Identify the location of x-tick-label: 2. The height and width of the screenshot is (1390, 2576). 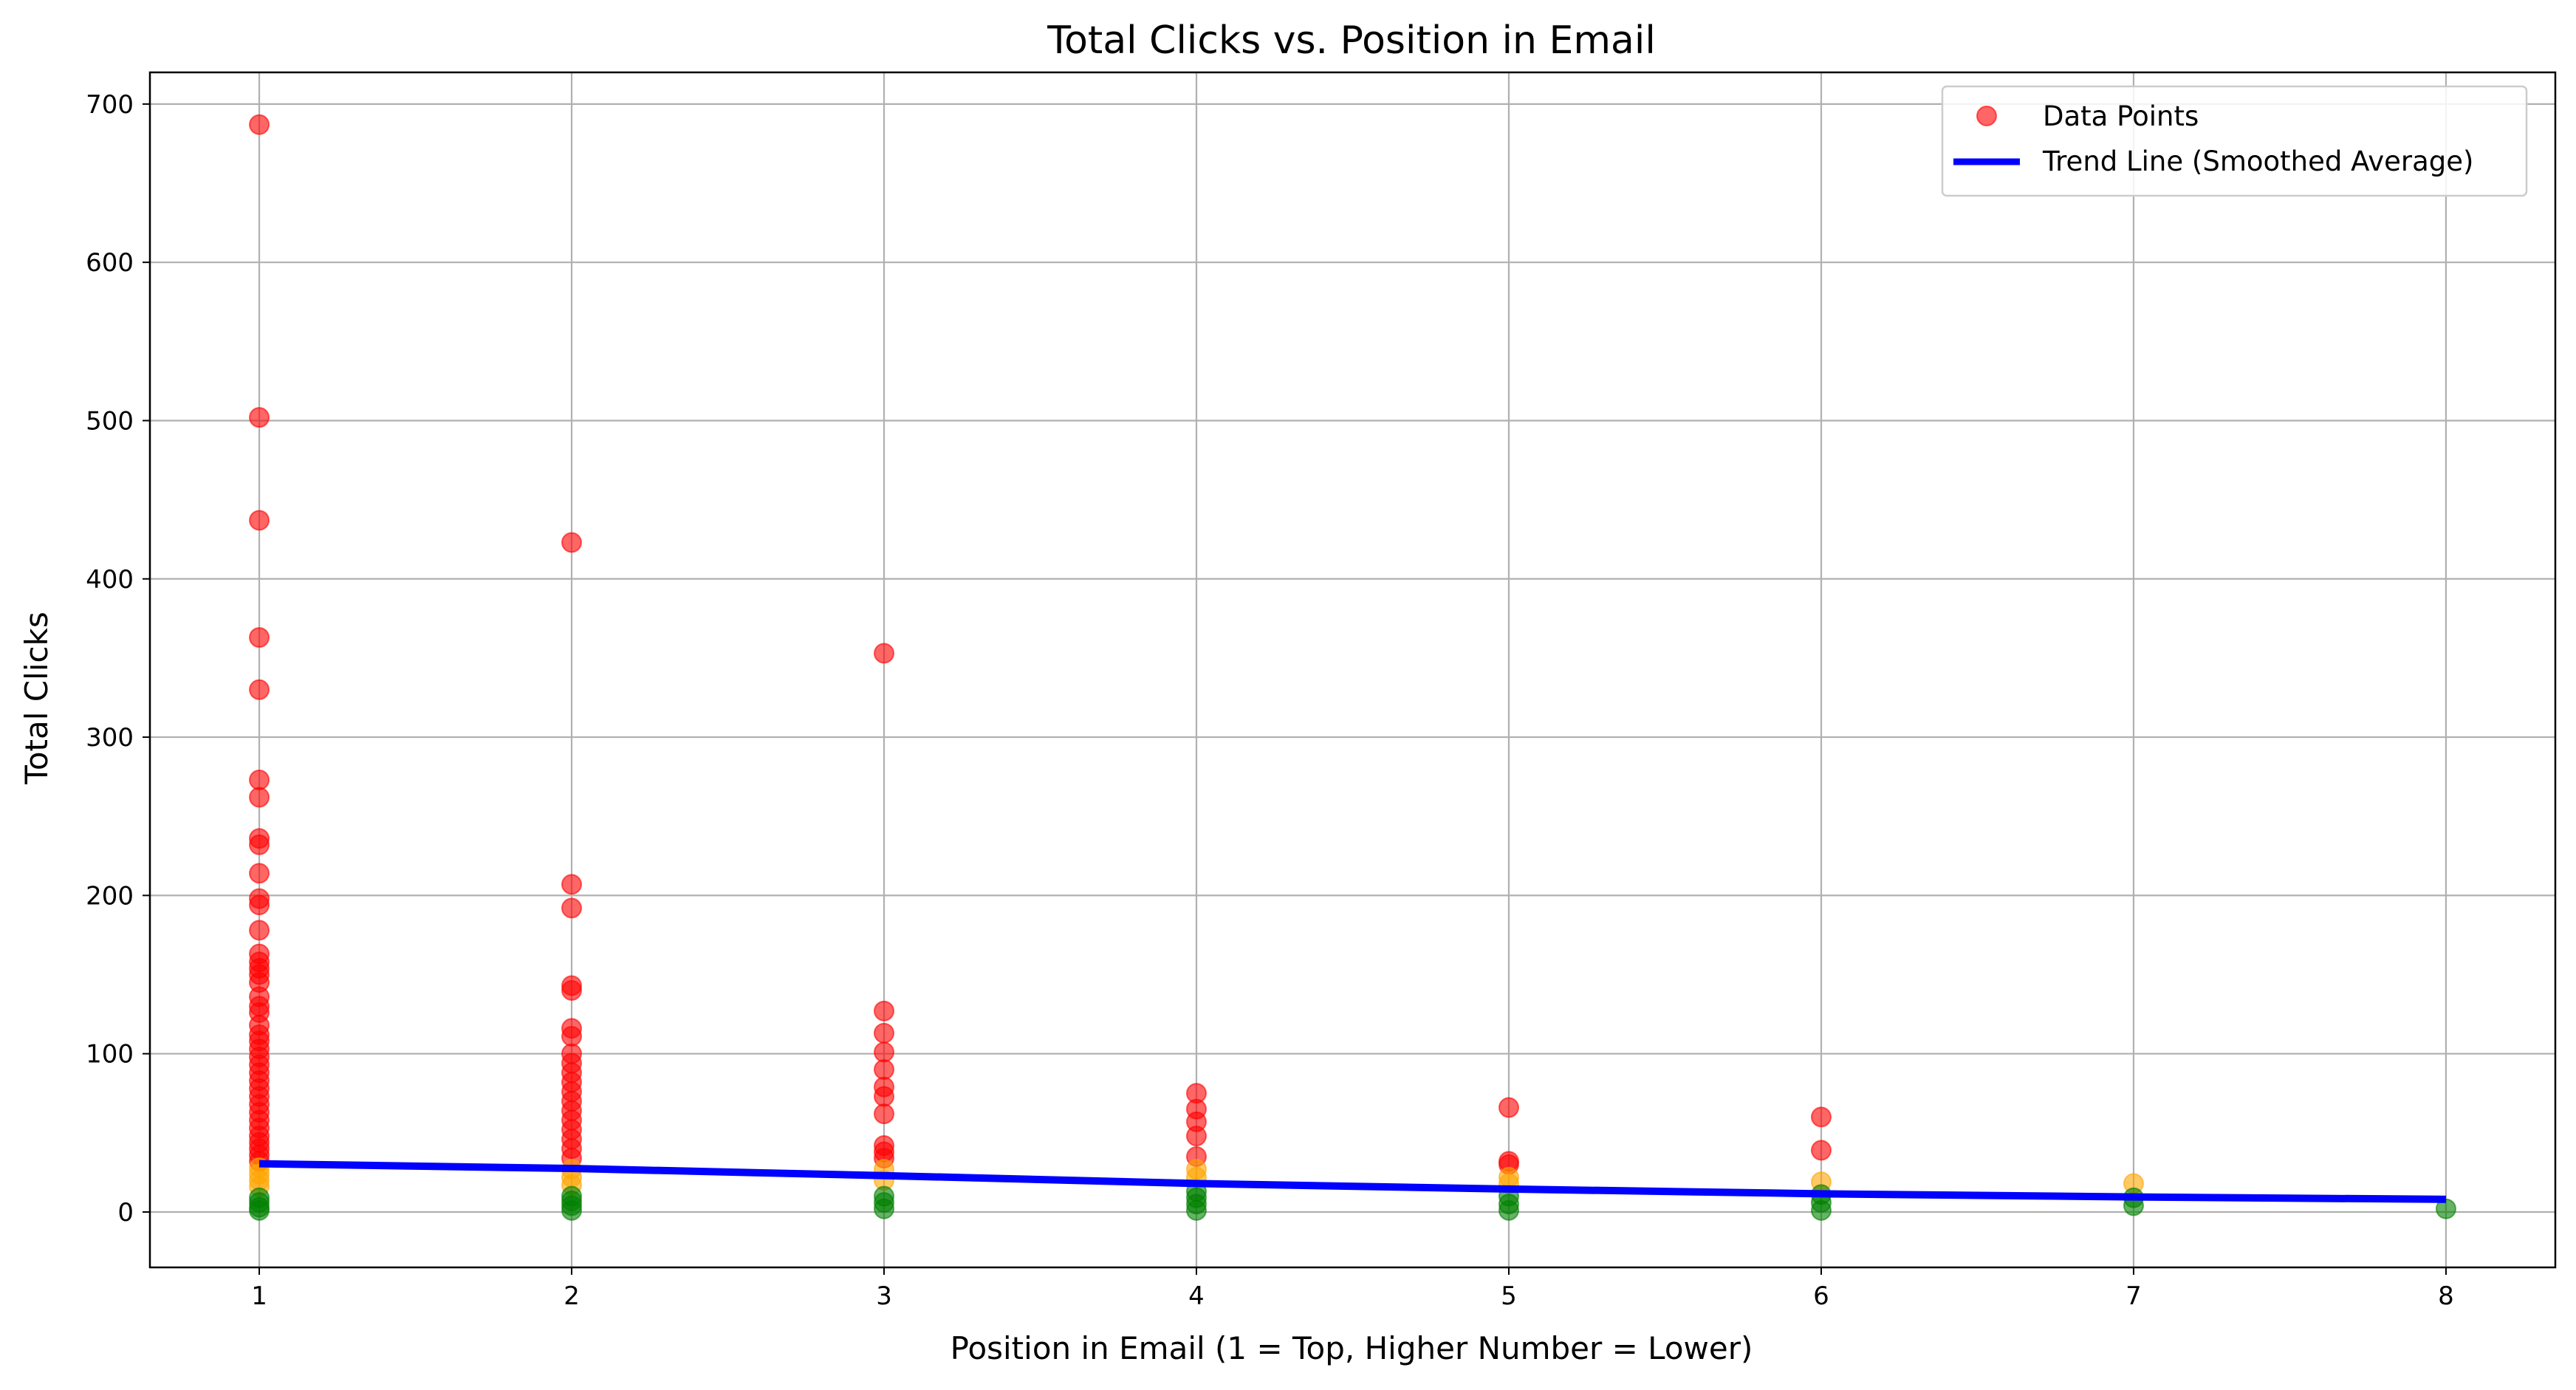
(572, 1296).